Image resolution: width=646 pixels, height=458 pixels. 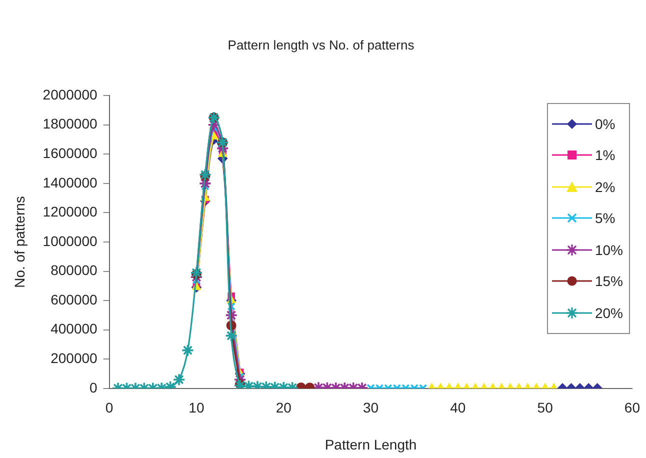 What do you see at coordinates (605, 155) in the screenshot?
I see `legend-label: 1%` at bounding box center [605, 155].